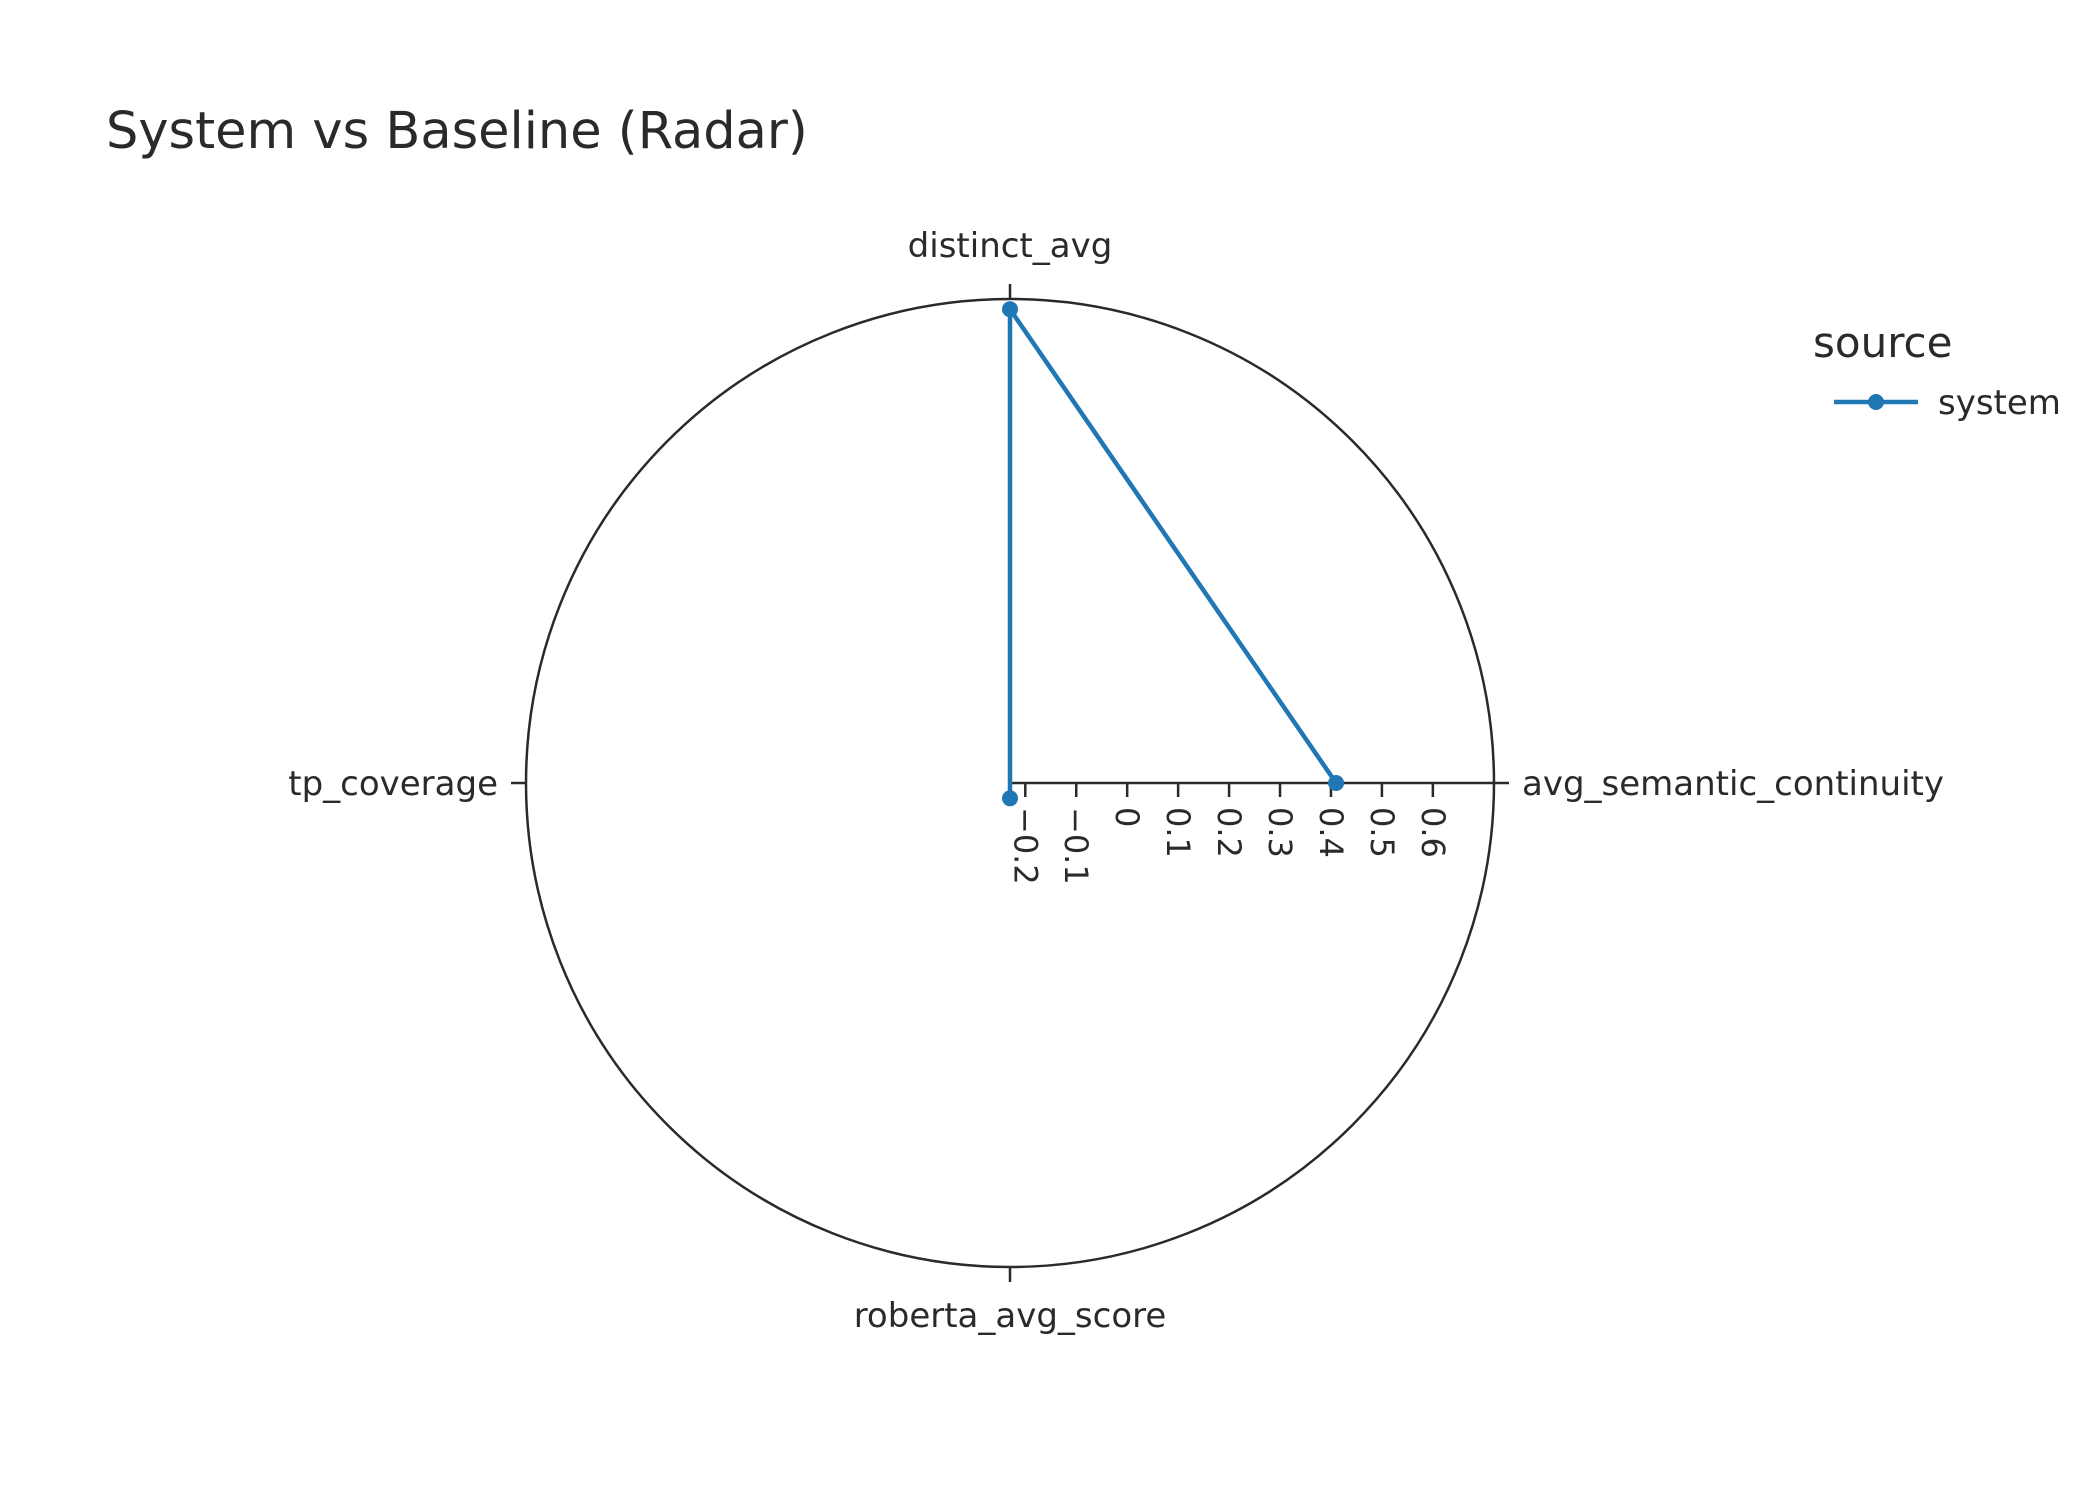 This screenshot has height=1500, width=2100. I want to click on legend: source system, so click(1937, 370).